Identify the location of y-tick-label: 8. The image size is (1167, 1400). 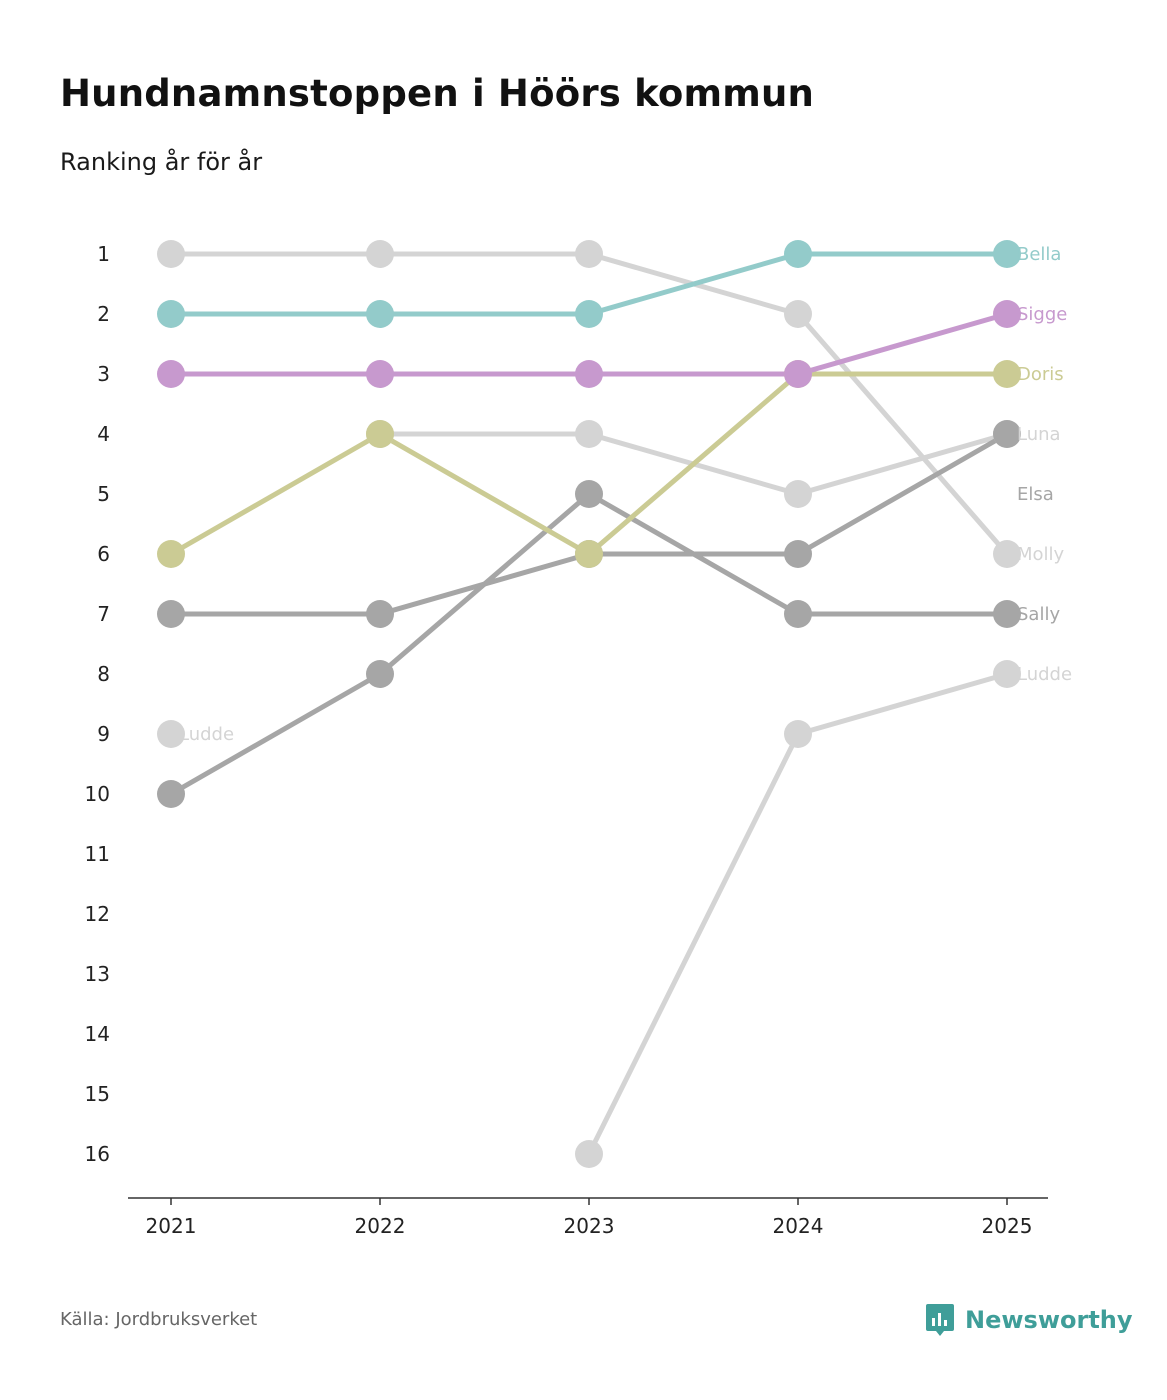
(103, 674).